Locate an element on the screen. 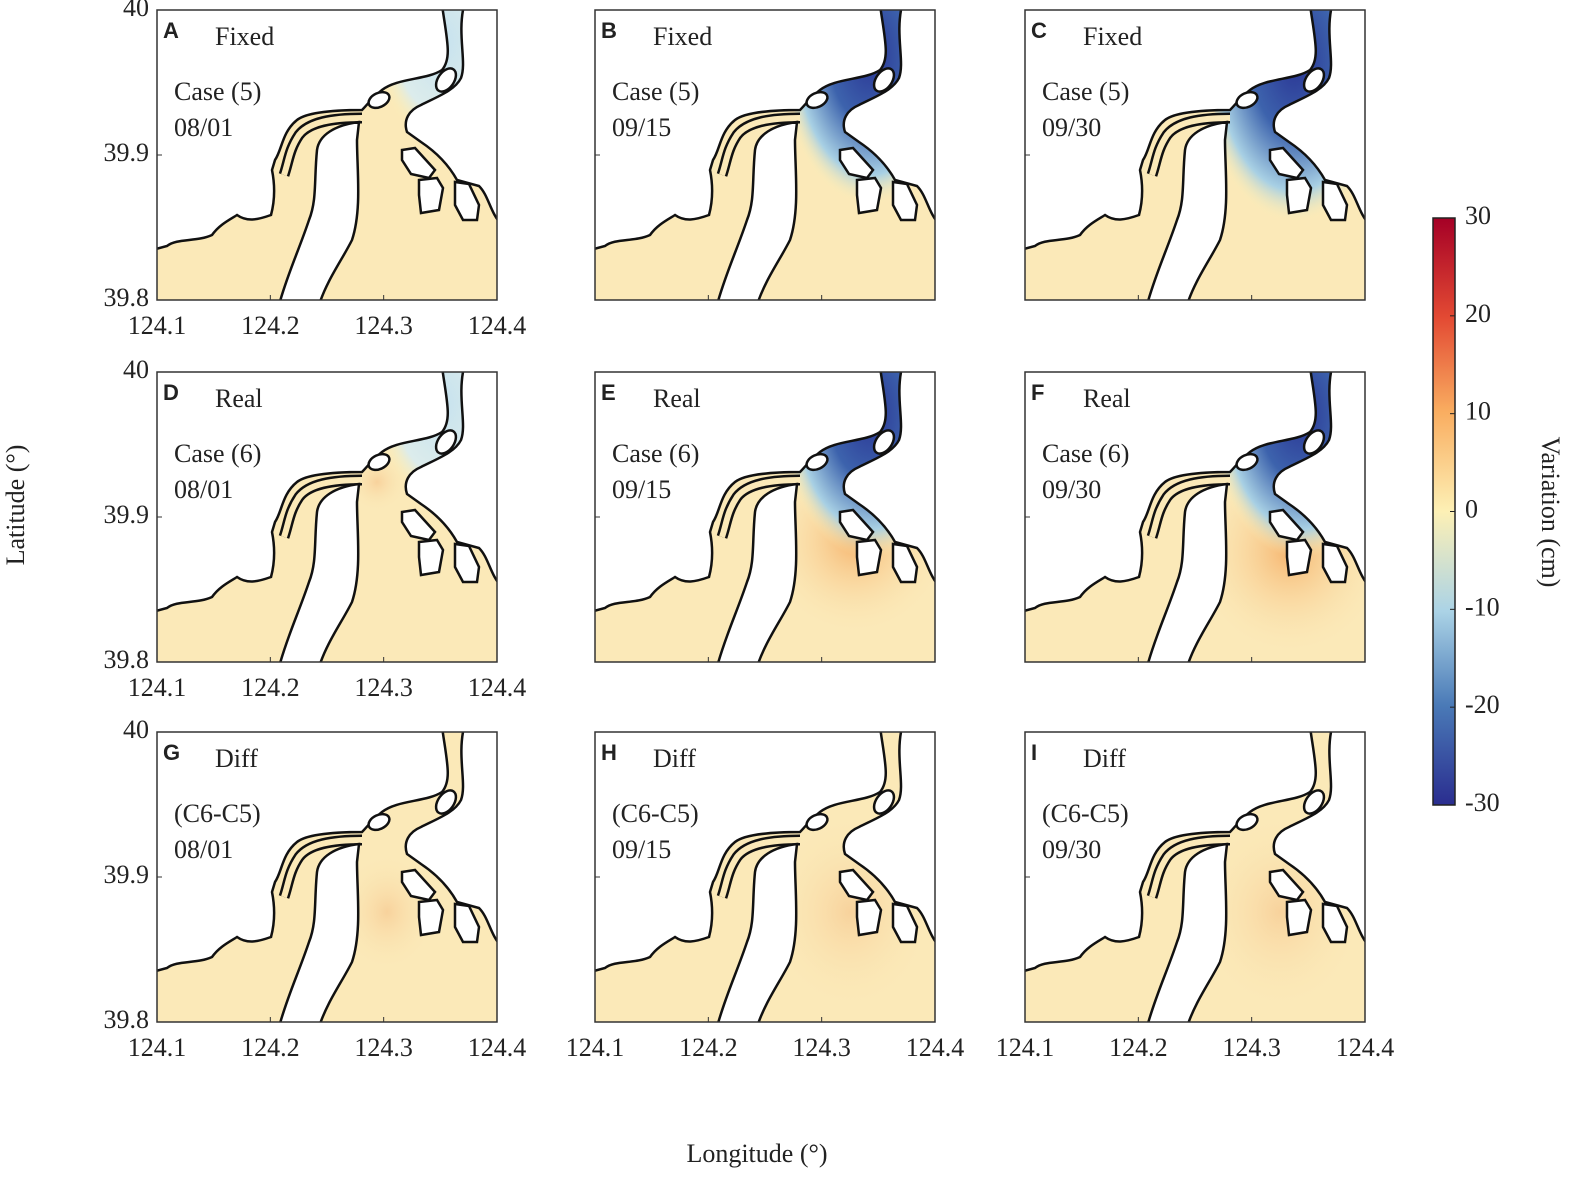 The height and width of the screenshot is (1193, 1594). map-panel: C Fixed Case (5) 09/30 is located at coordinates (1195, 155).